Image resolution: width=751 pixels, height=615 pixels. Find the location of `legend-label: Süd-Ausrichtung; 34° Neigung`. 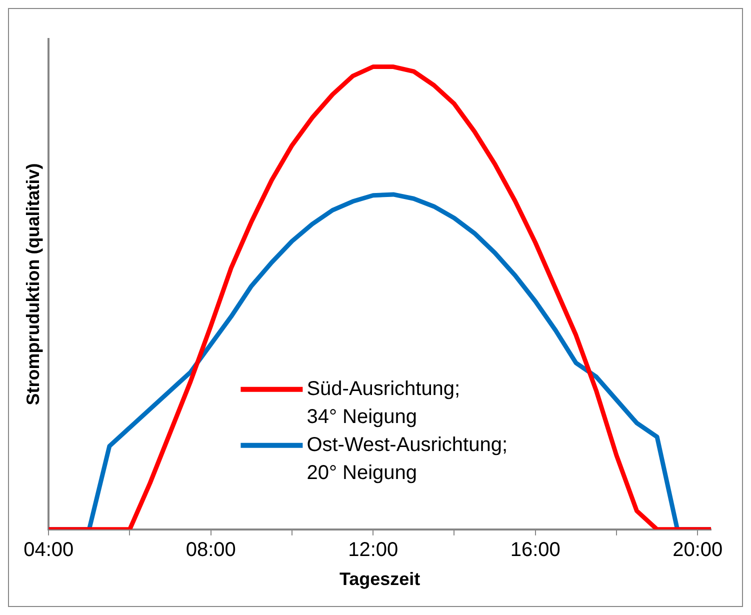

legend-label: Süd-Ausrichtung; 34° Neigung is located at coordinates (383, 403).